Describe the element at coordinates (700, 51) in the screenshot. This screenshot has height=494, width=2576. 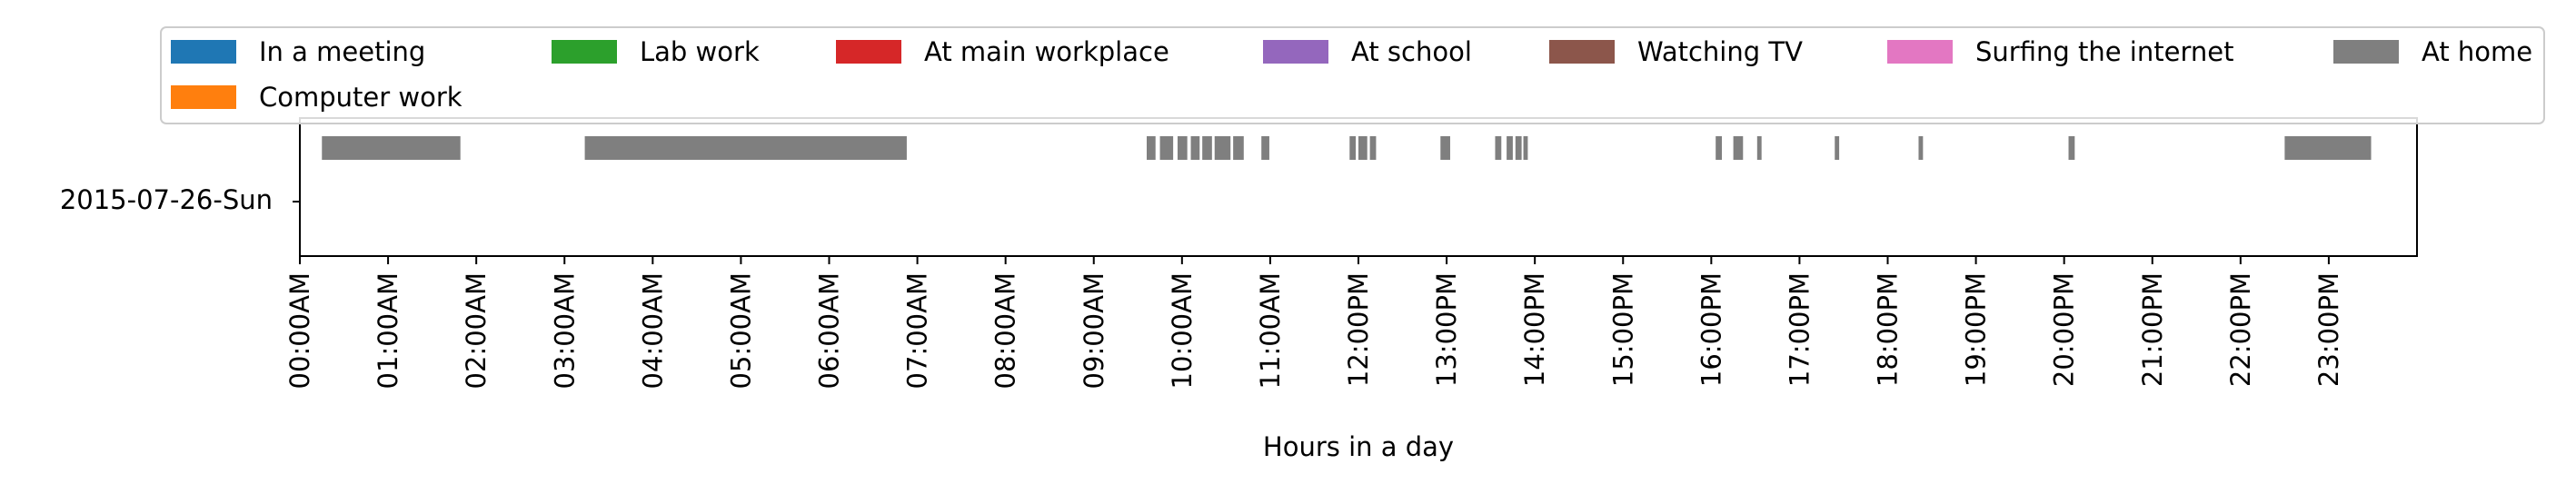
I see `legend-label-lab-work: Lab work` at that location.